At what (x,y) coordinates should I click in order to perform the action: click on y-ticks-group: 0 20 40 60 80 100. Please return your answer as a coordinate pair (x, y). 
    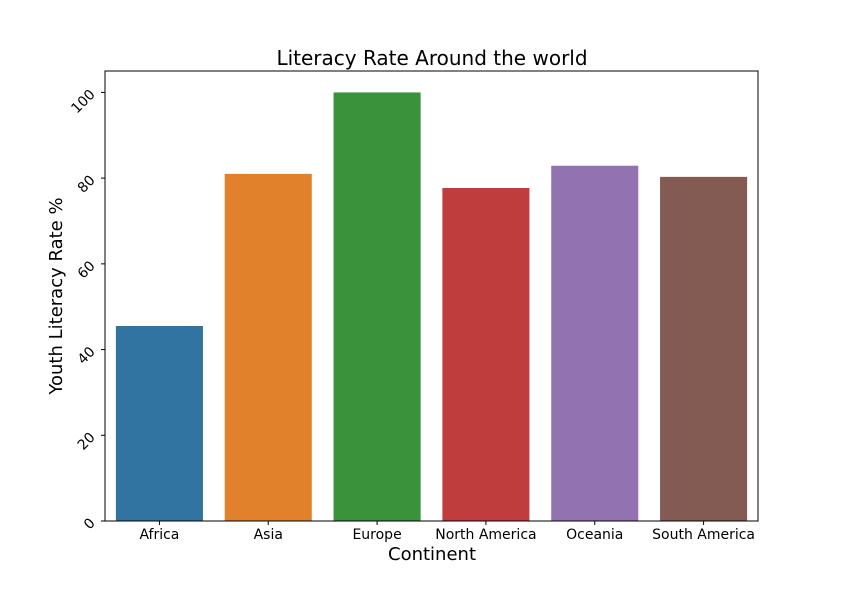
    Looking at the image, I should click on (86, 310).